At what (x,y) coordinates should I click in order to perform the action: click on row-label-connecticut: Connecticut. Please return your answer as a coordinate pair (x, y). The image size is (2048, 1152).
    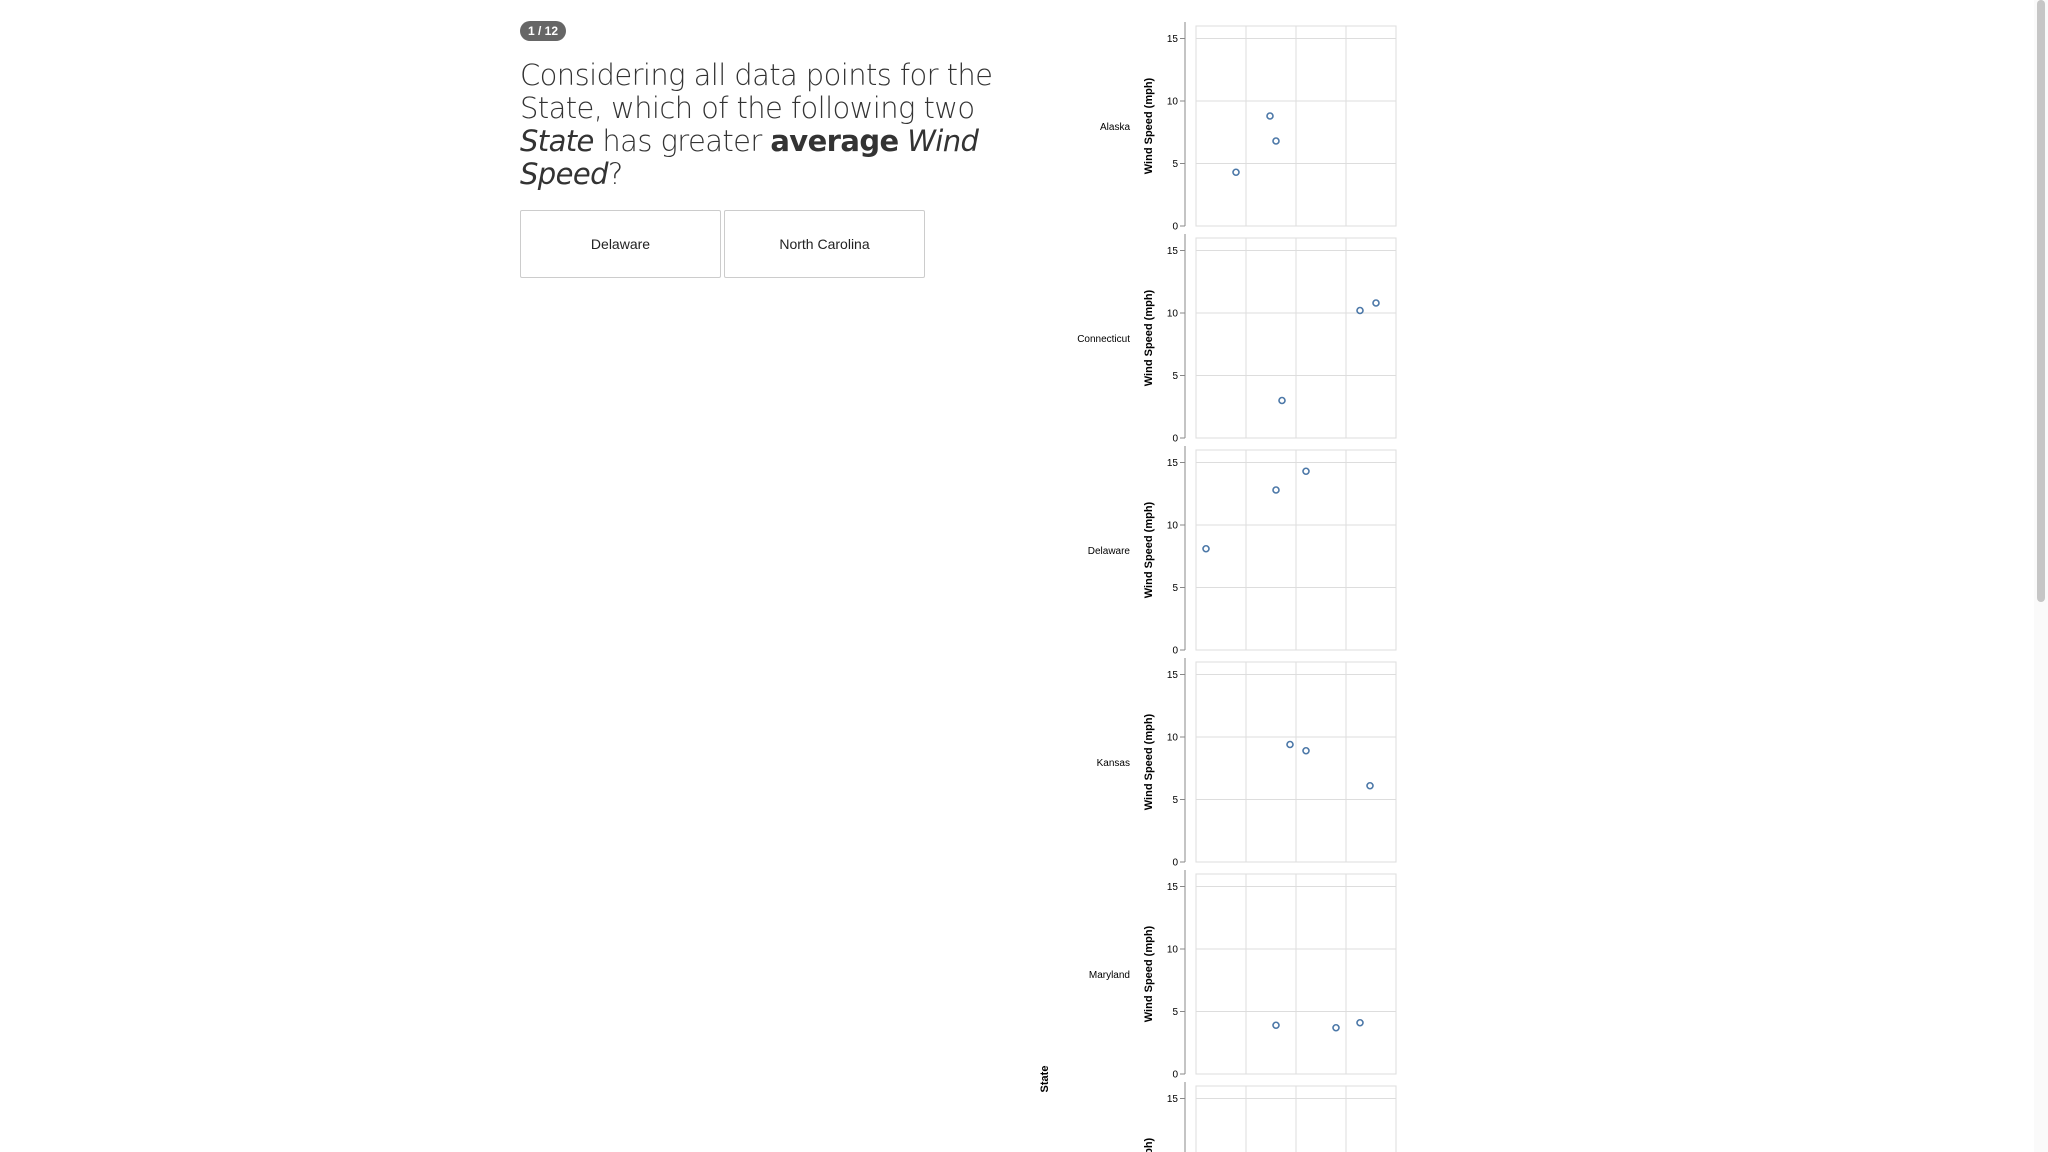
    Looking at the image, I should click on (1103, 339).